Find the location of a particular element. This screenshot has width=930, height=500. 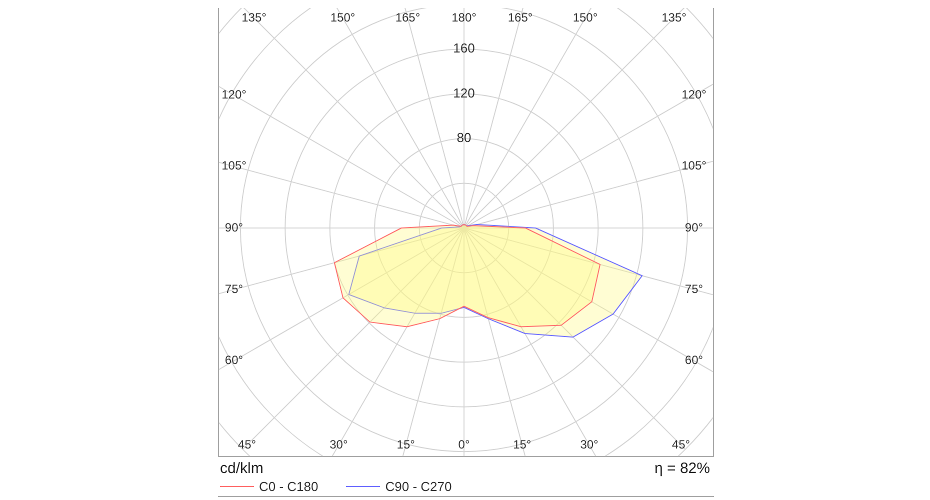

y-tick-label: 80 is located at coordinates (464, 138).